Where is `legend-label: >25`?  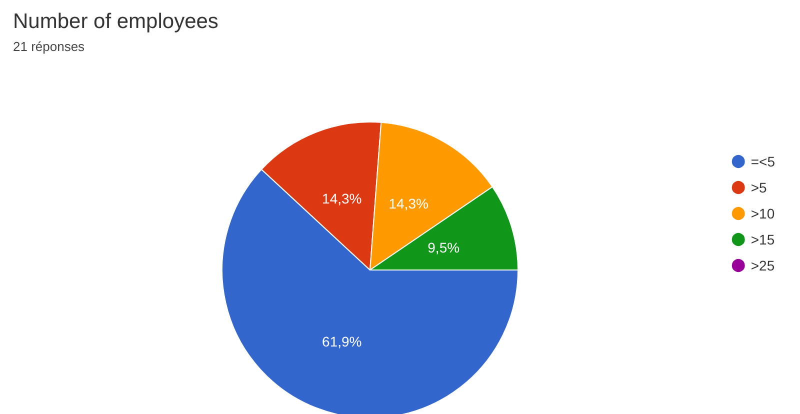
legend-label: >25 is located at coordinates (762, 266).